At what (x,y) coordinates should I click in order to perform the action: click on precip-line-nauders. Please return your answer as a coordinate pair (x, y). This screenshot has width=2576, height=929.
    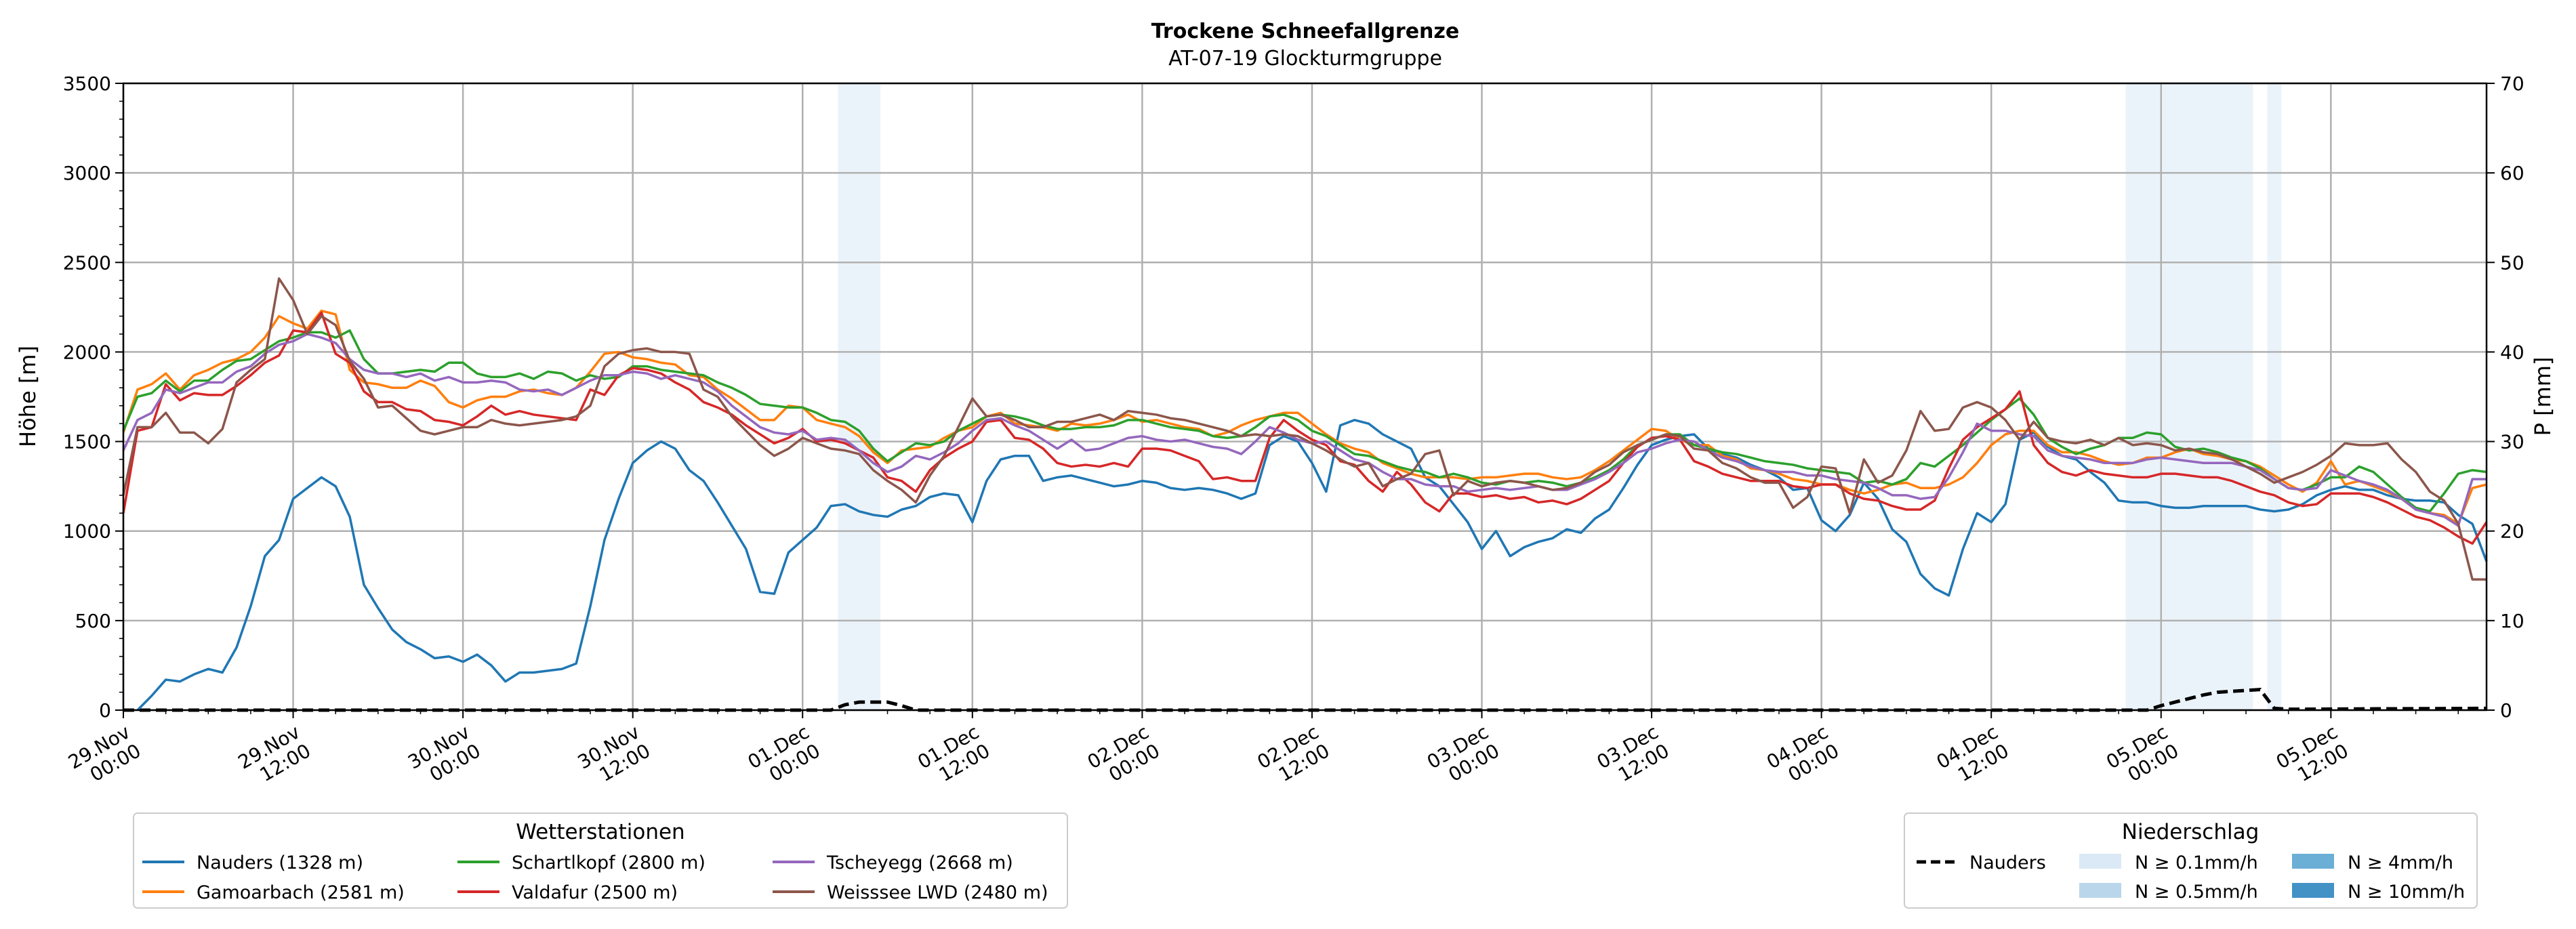
    Looking at the image, I should click on (1305, 700).